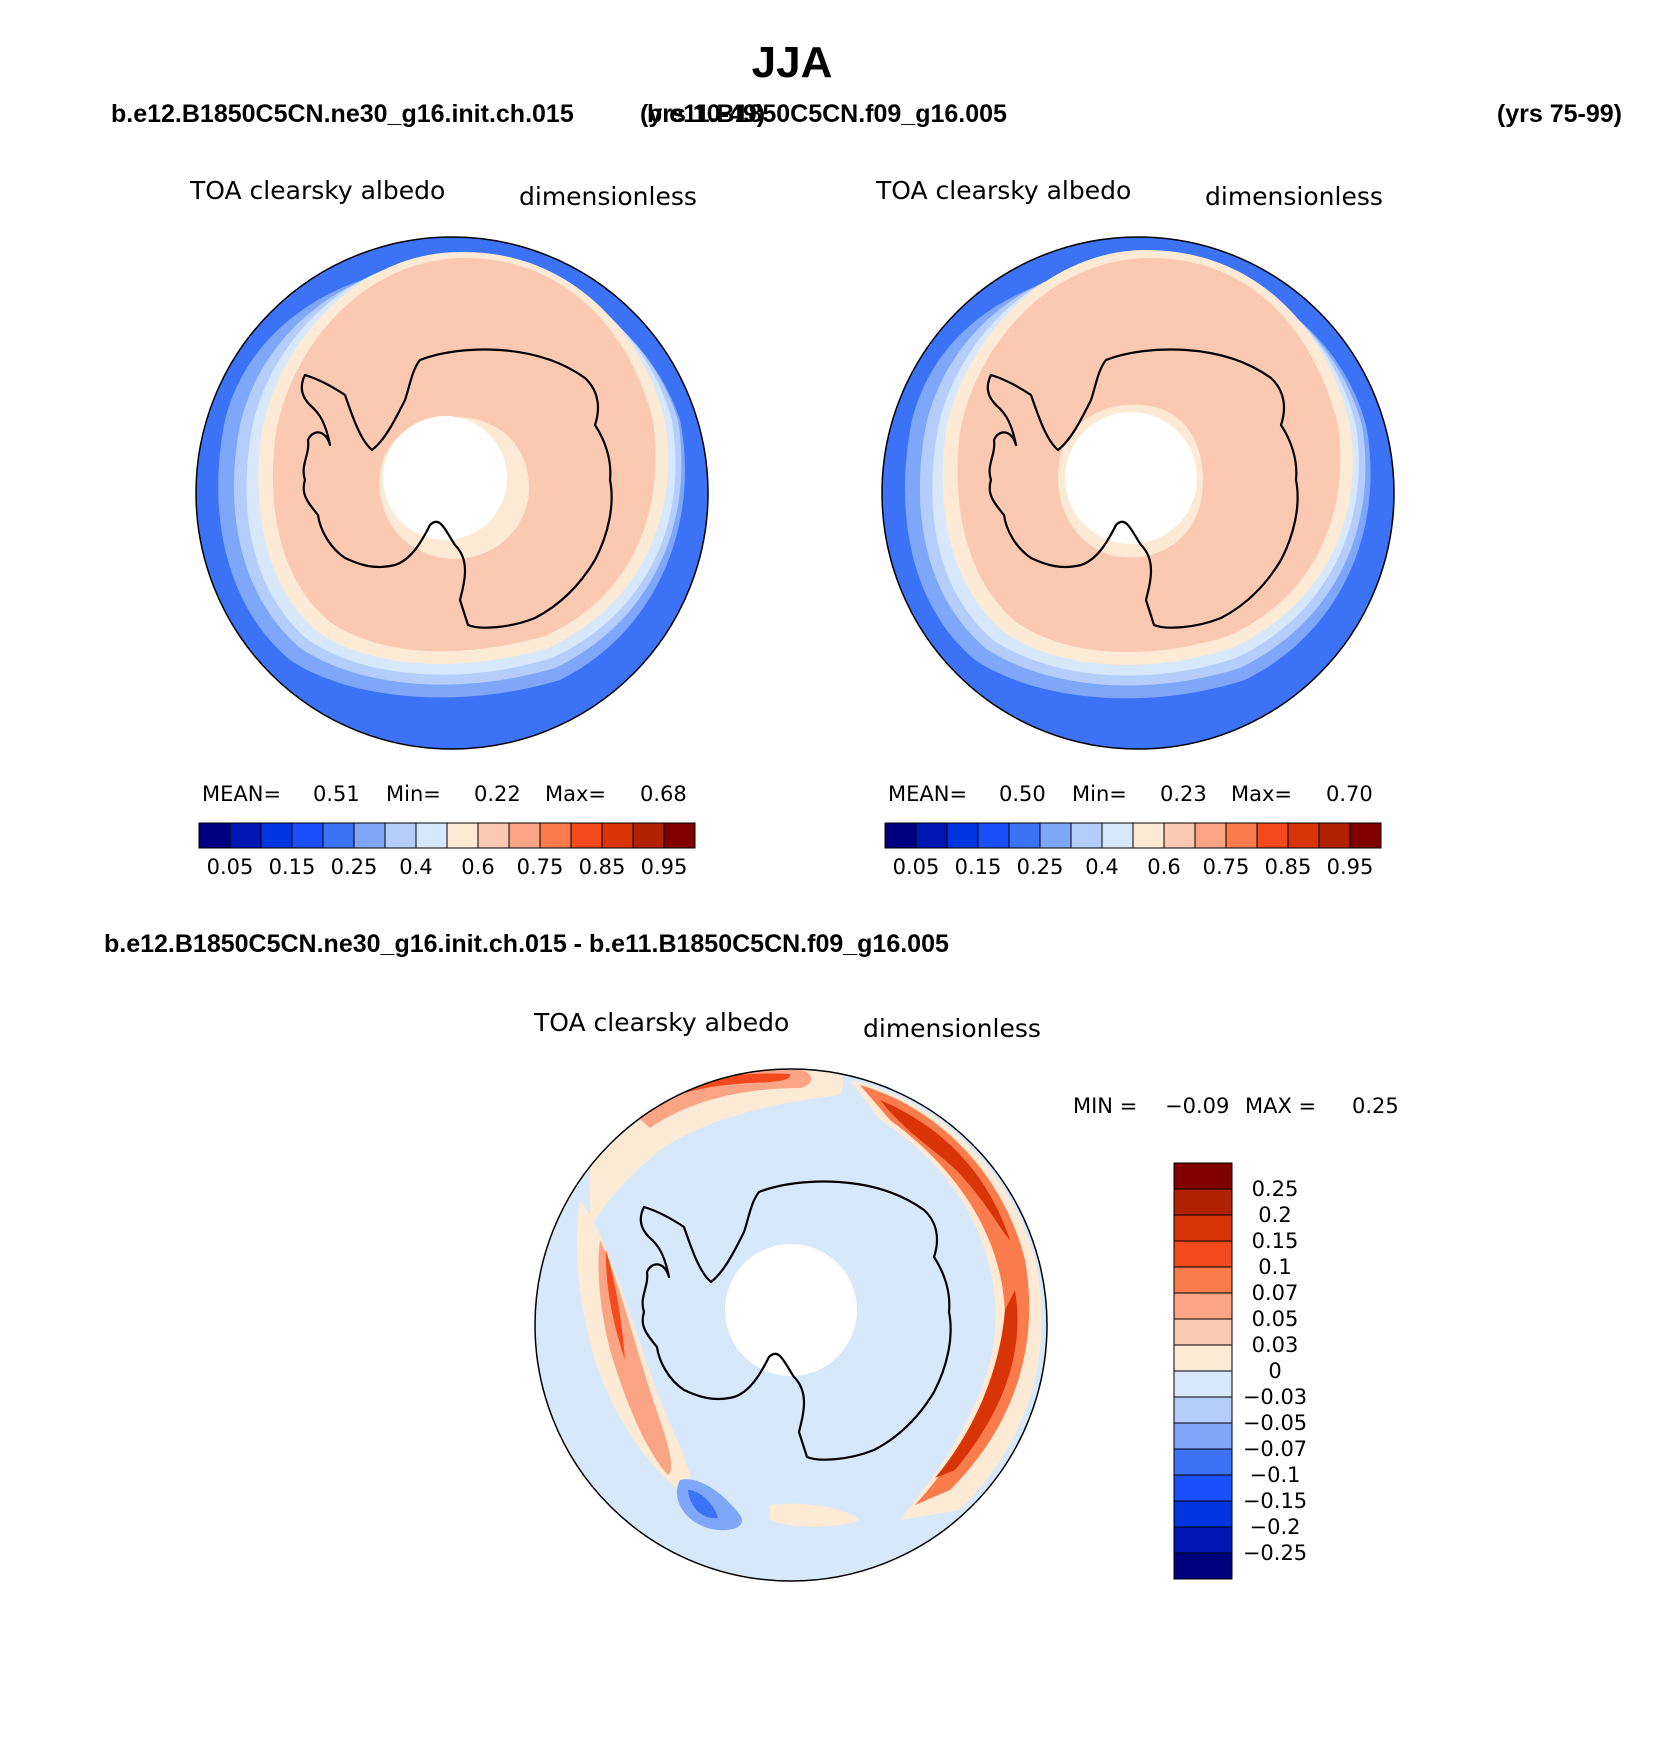 The image size is (1663, 1761). I want to click on map-c-atlantic-arc-core, so click(725, 1085).